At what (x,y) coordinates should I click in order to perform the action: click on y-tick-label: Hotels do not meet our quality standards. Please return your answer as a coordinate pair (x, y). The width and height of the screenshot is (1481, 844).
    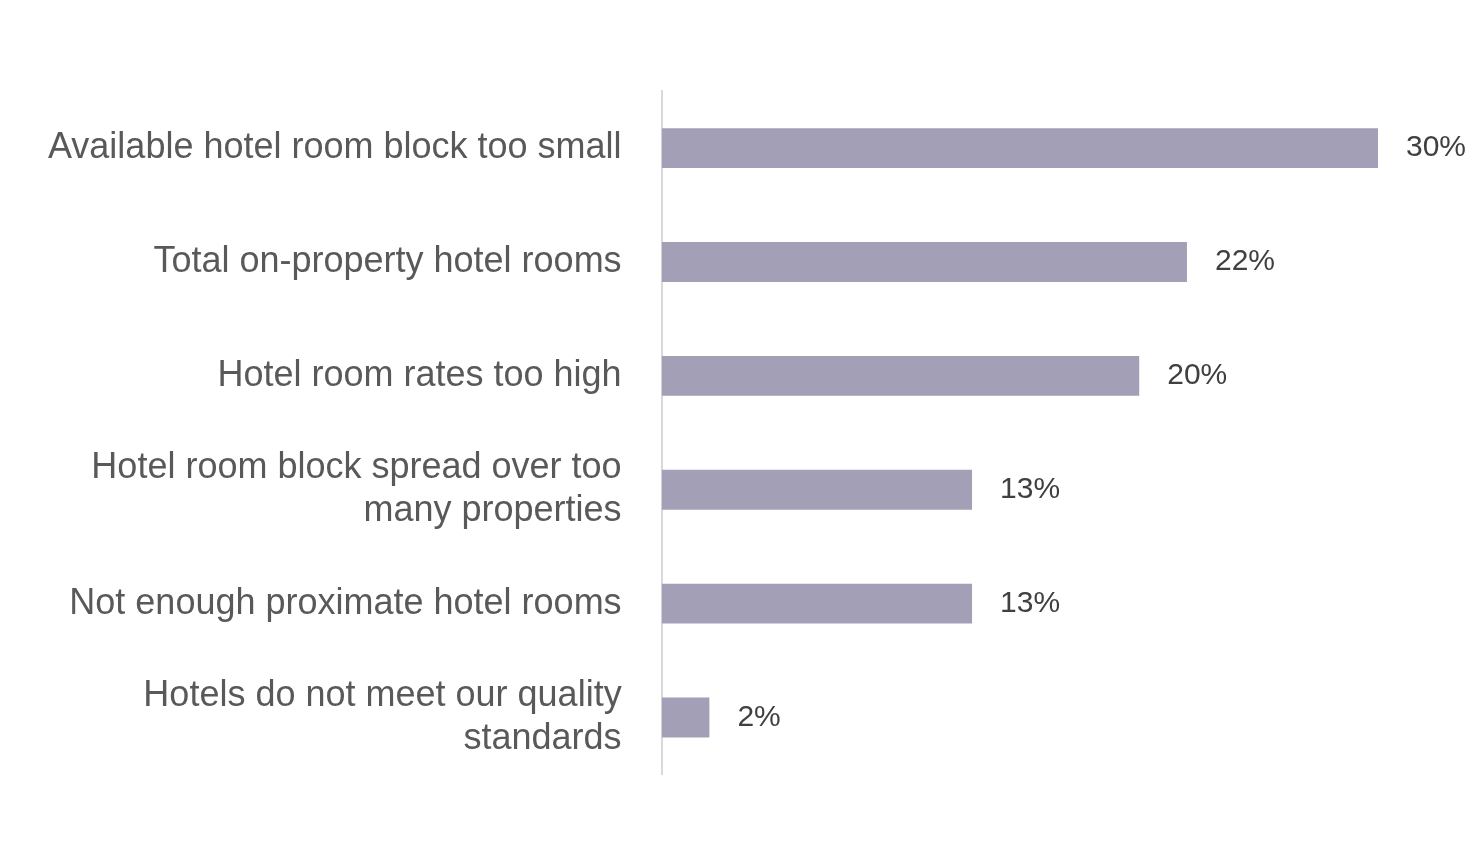
    Looking at the image, I should click on (382, 714).